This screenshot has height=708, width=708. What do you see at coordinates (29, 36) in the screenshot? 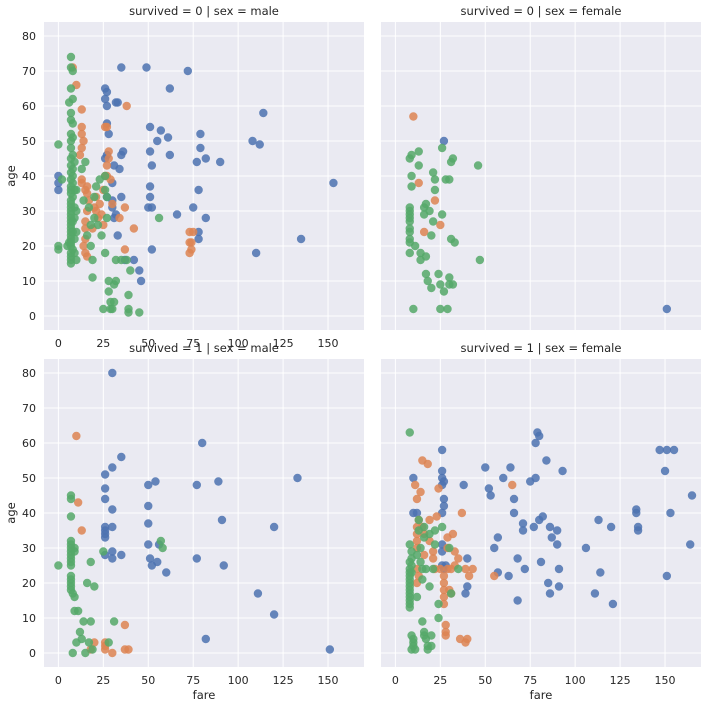
I see `y-tick-label: 80` at bounding box center [29, 36].